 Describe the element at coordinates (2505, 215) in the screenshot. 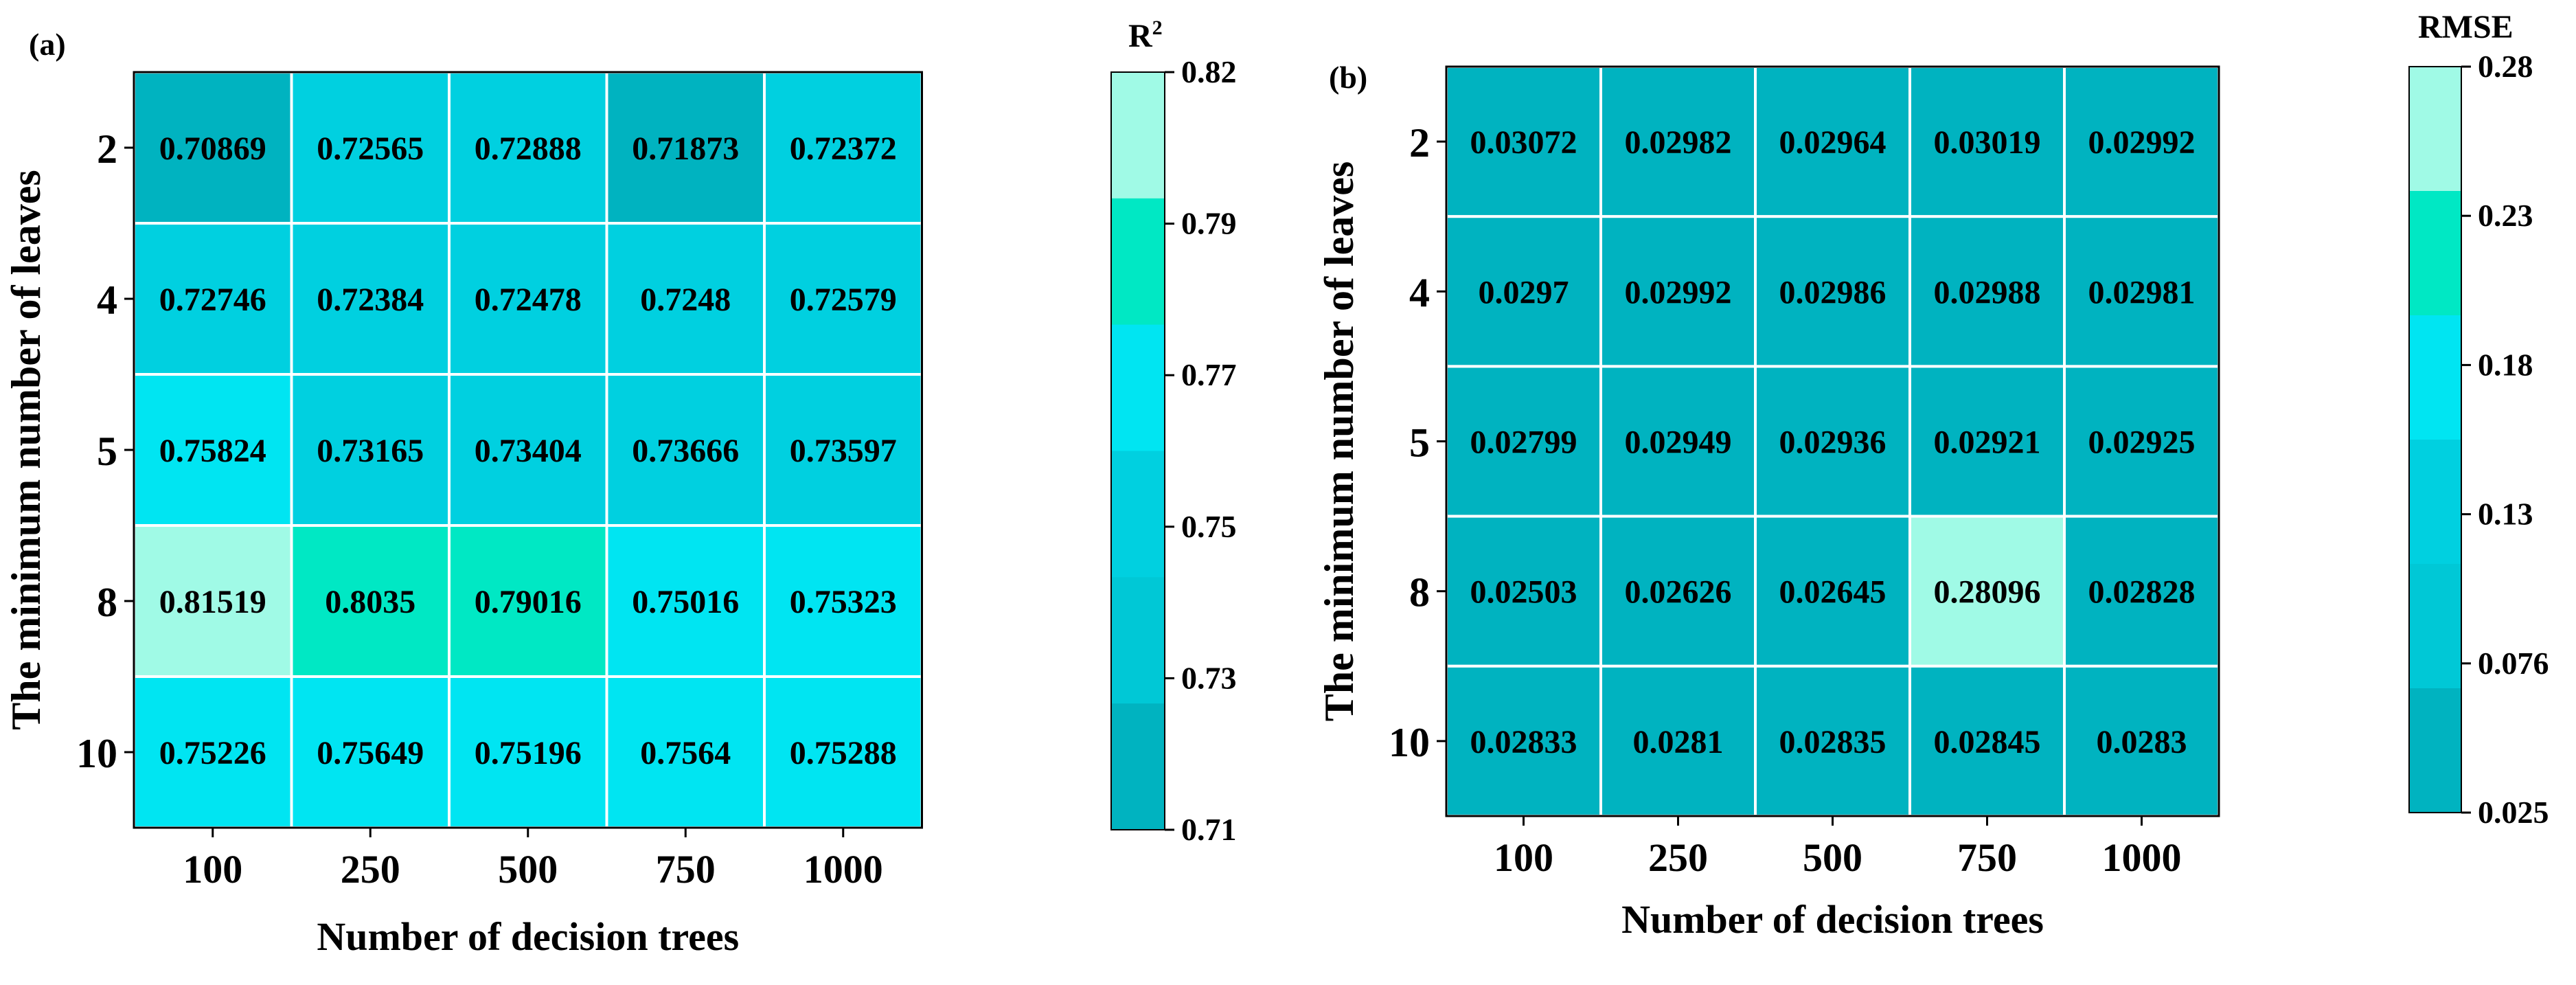

I see `colorbar-tick-label: 0.23` at that location.